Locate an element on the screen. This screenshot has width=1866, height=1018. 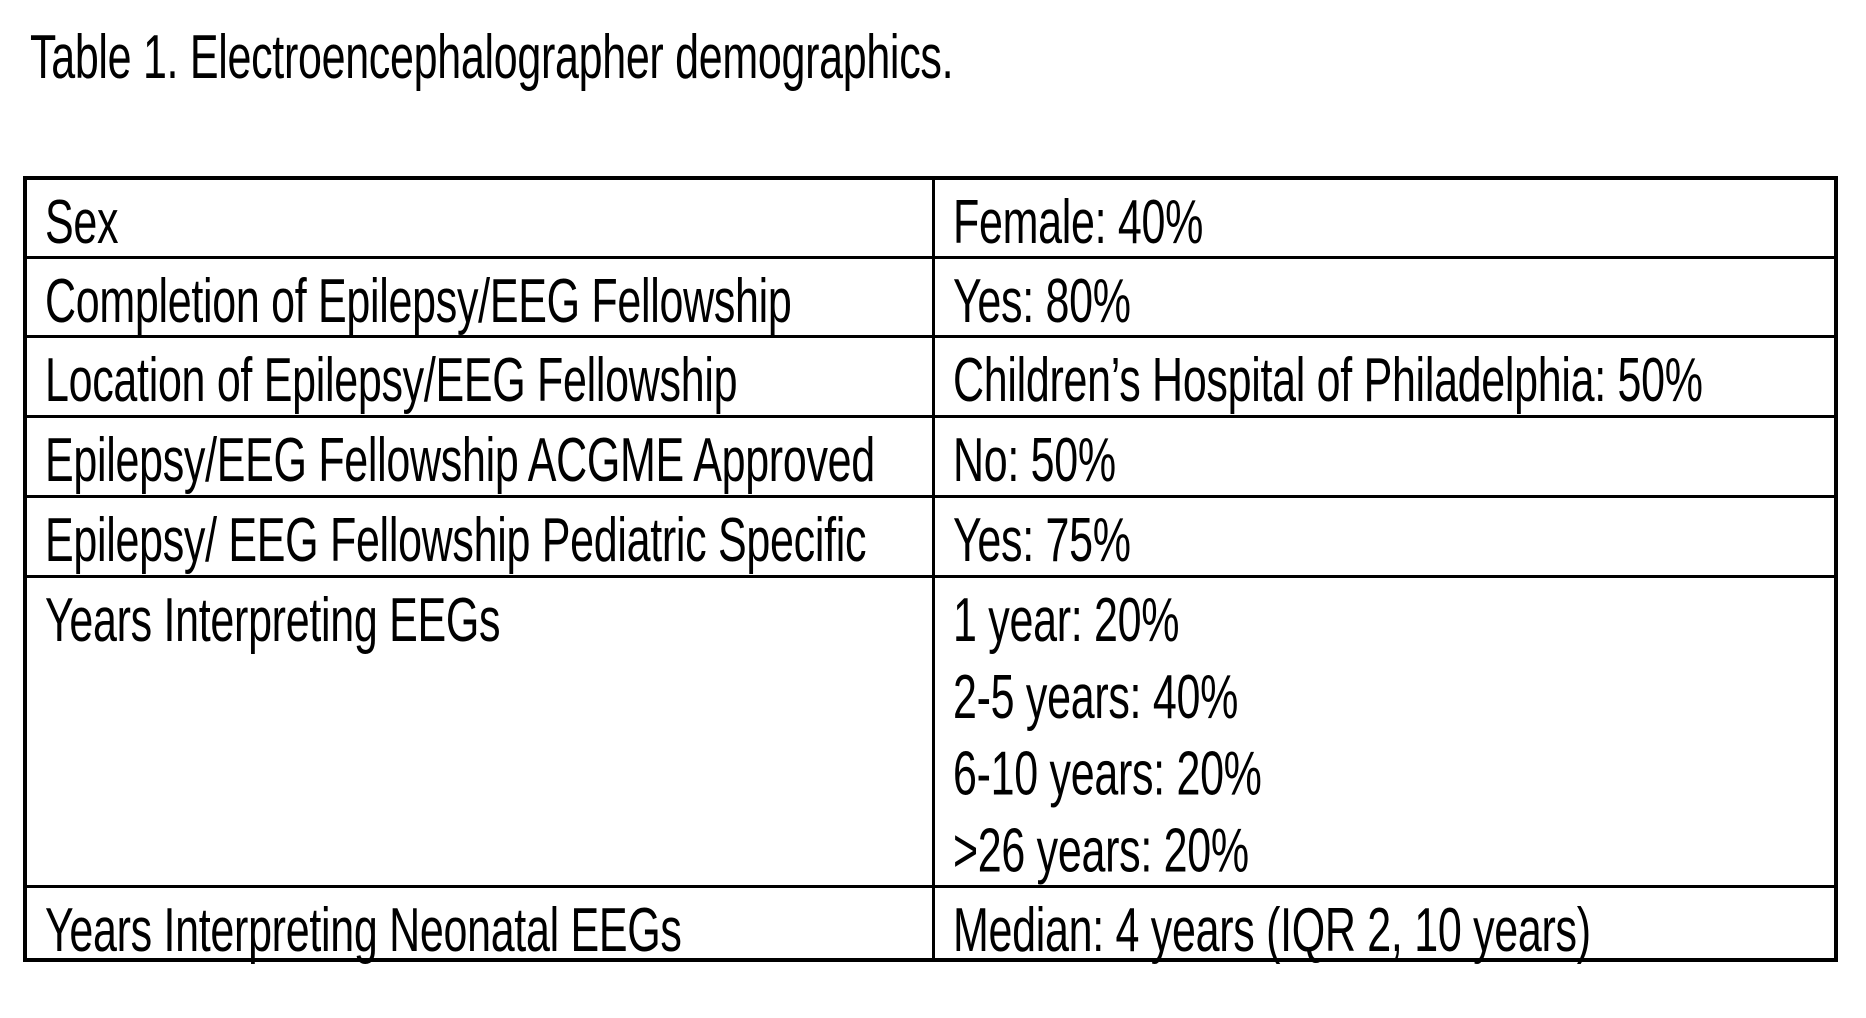
row-label-cell: Epilepsy/EEG Fellowship ACGME Approved is located at coordinates (481, 457).